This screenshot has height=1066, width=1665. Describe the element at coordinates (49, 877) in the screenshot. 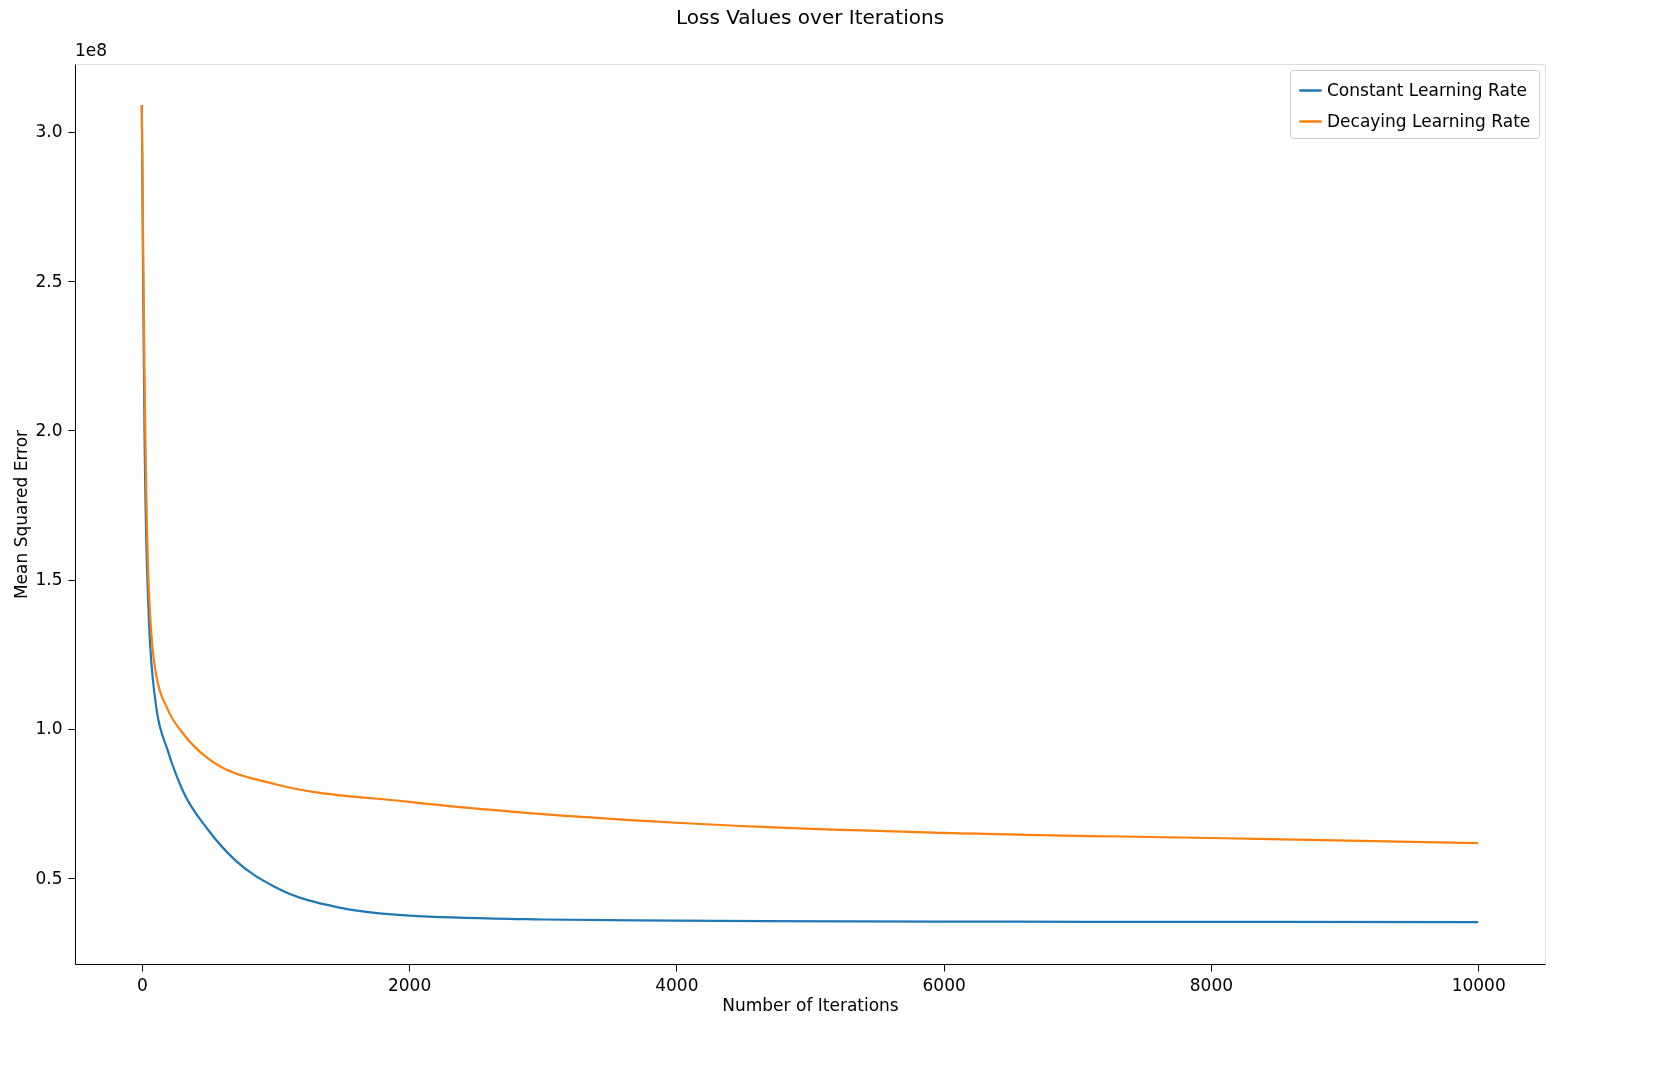

I see `y-tick-label: 0.5` at that location.